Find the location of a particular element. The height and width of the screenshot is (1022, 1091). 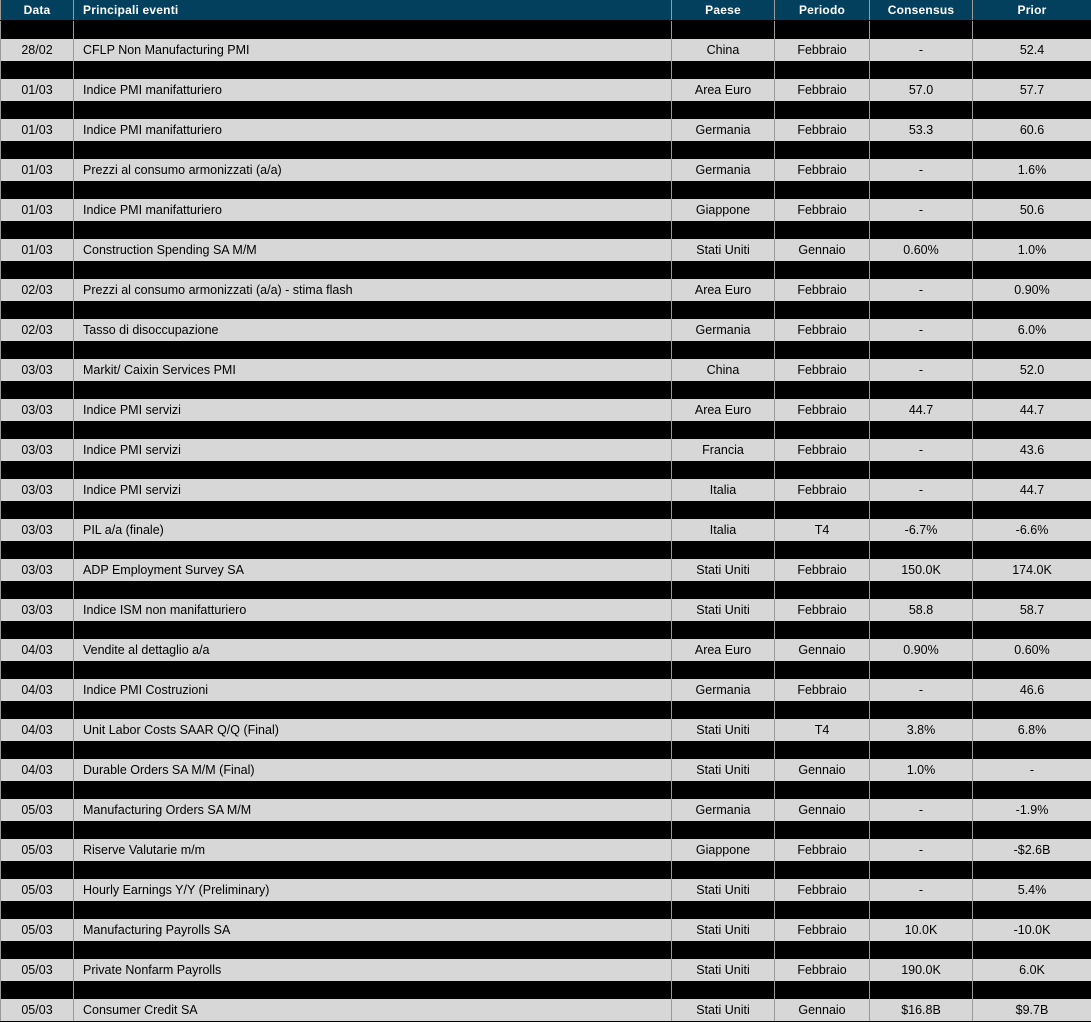

cell-evento: Indice ISM non manifatturiero is located at coordinates (372, 610).